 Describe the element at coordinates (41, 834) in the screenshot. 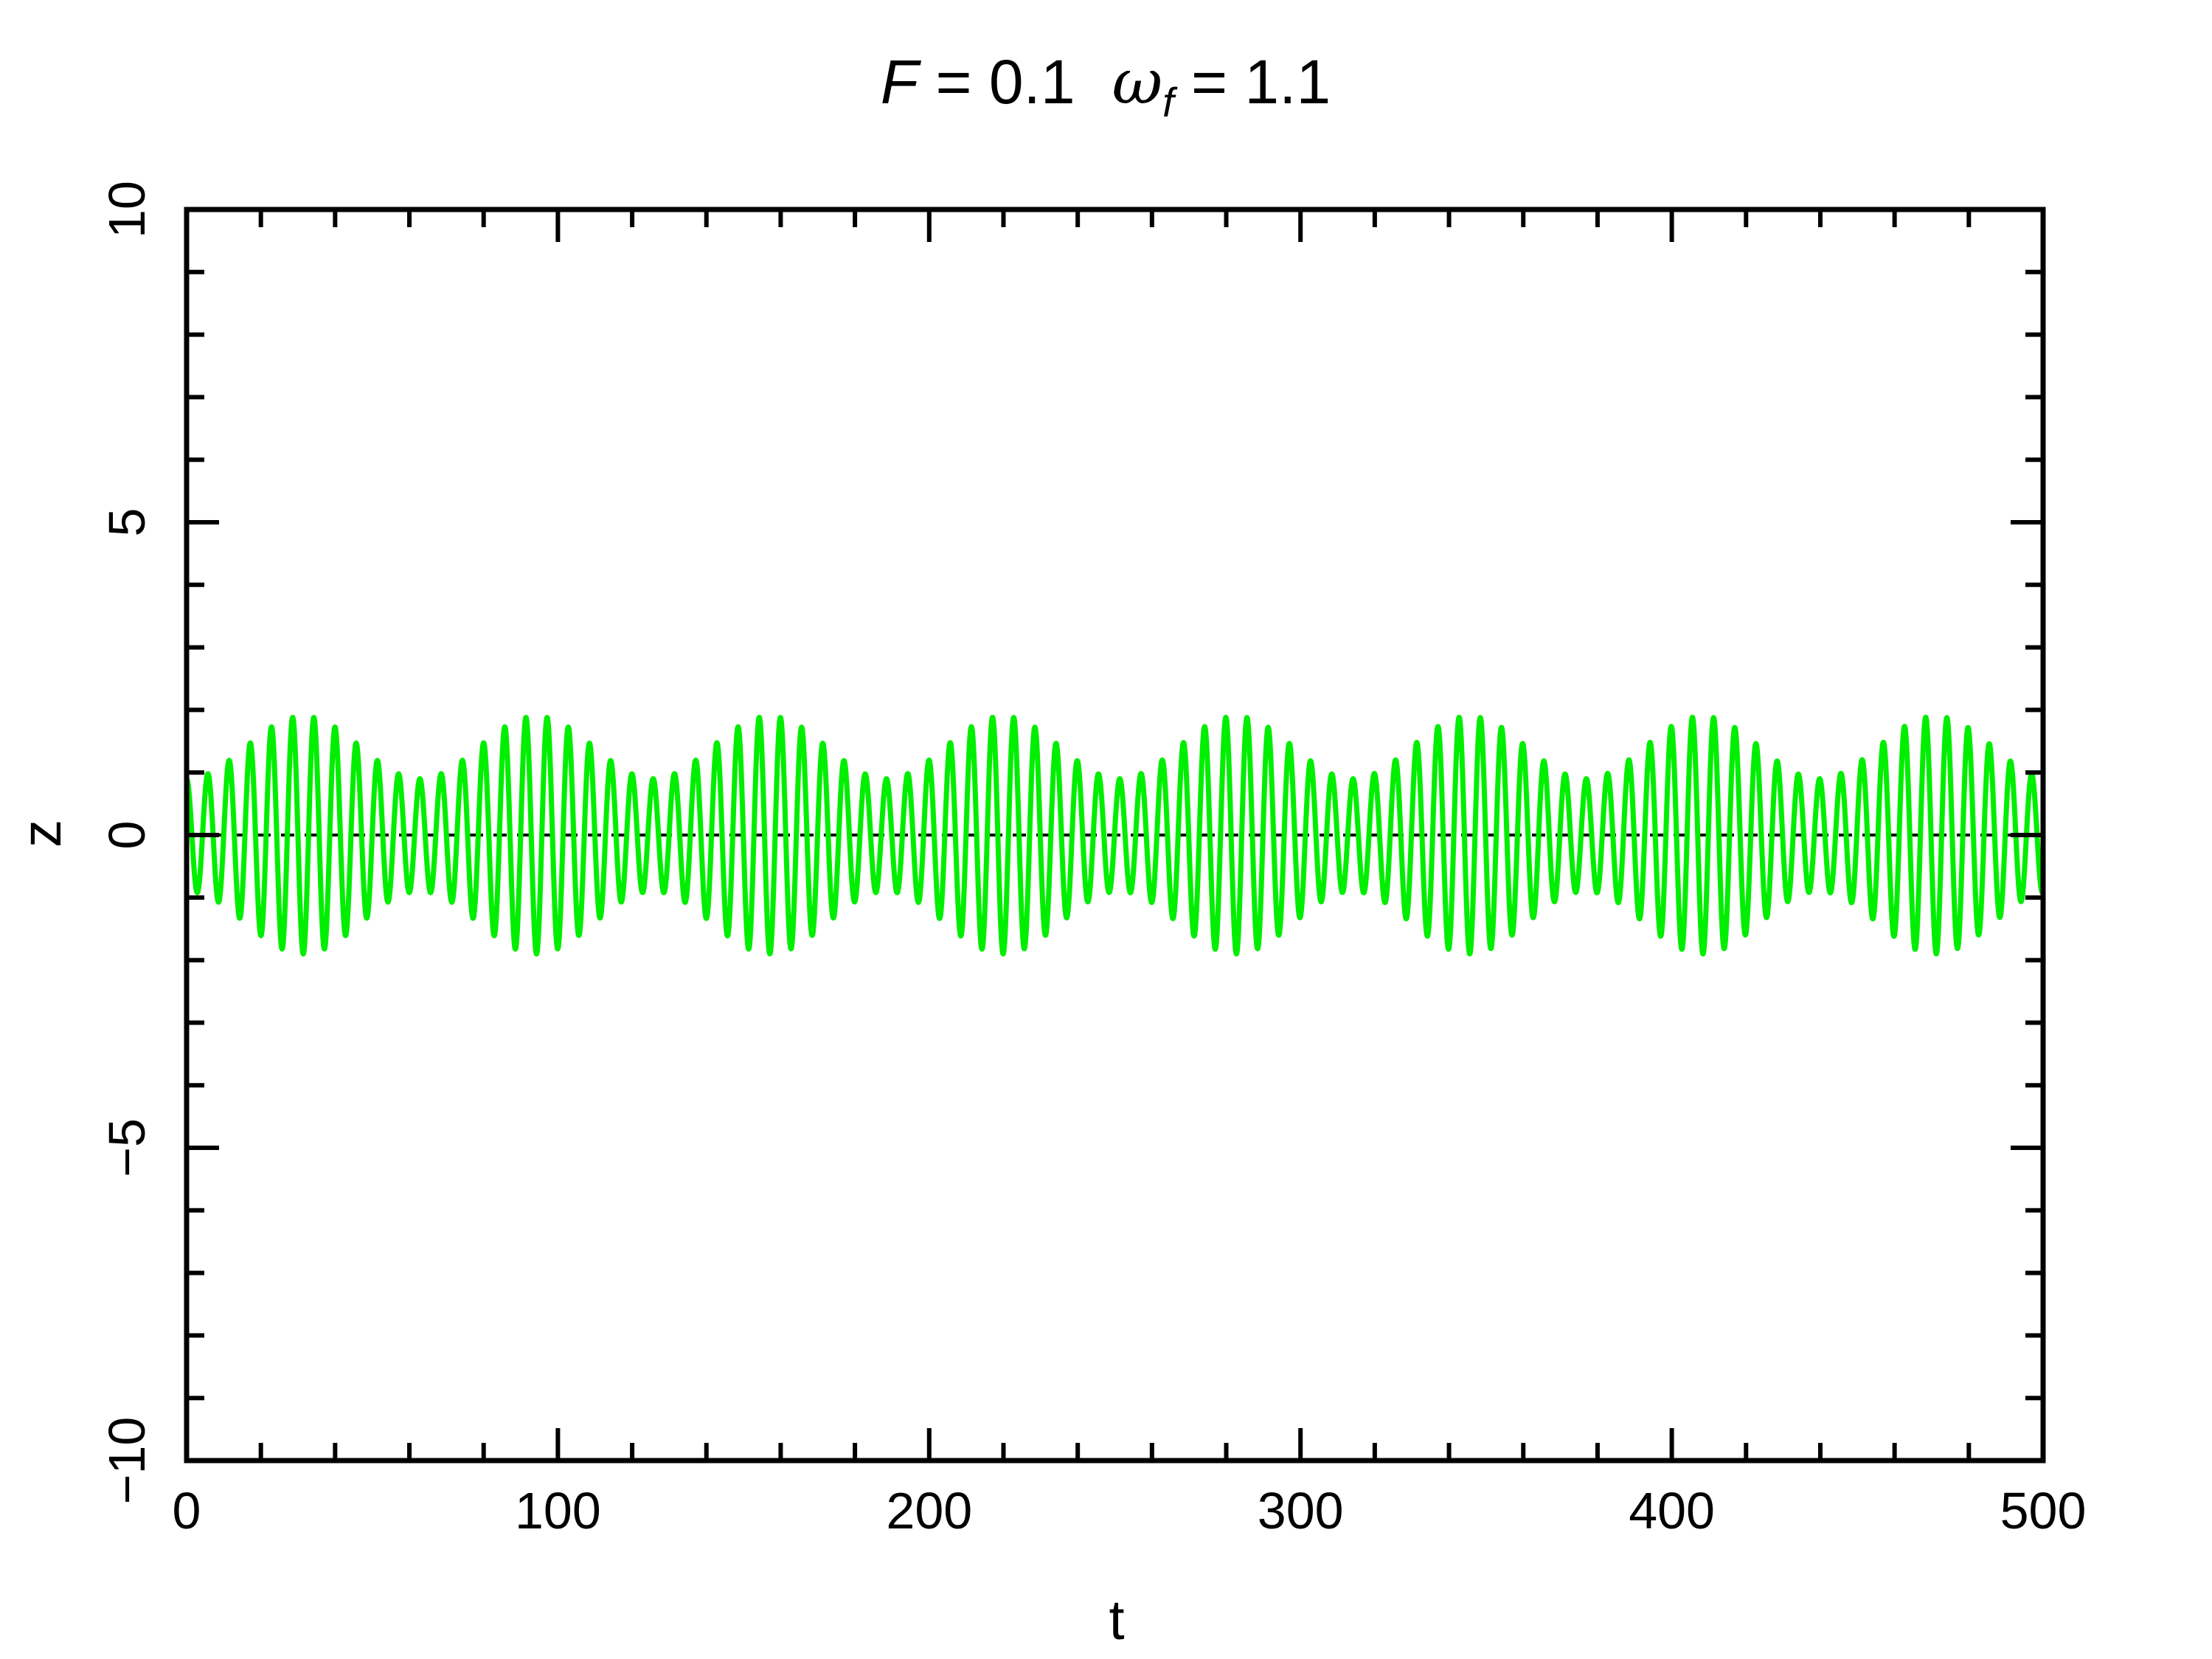

I see `y-axis-label: z` at that location.